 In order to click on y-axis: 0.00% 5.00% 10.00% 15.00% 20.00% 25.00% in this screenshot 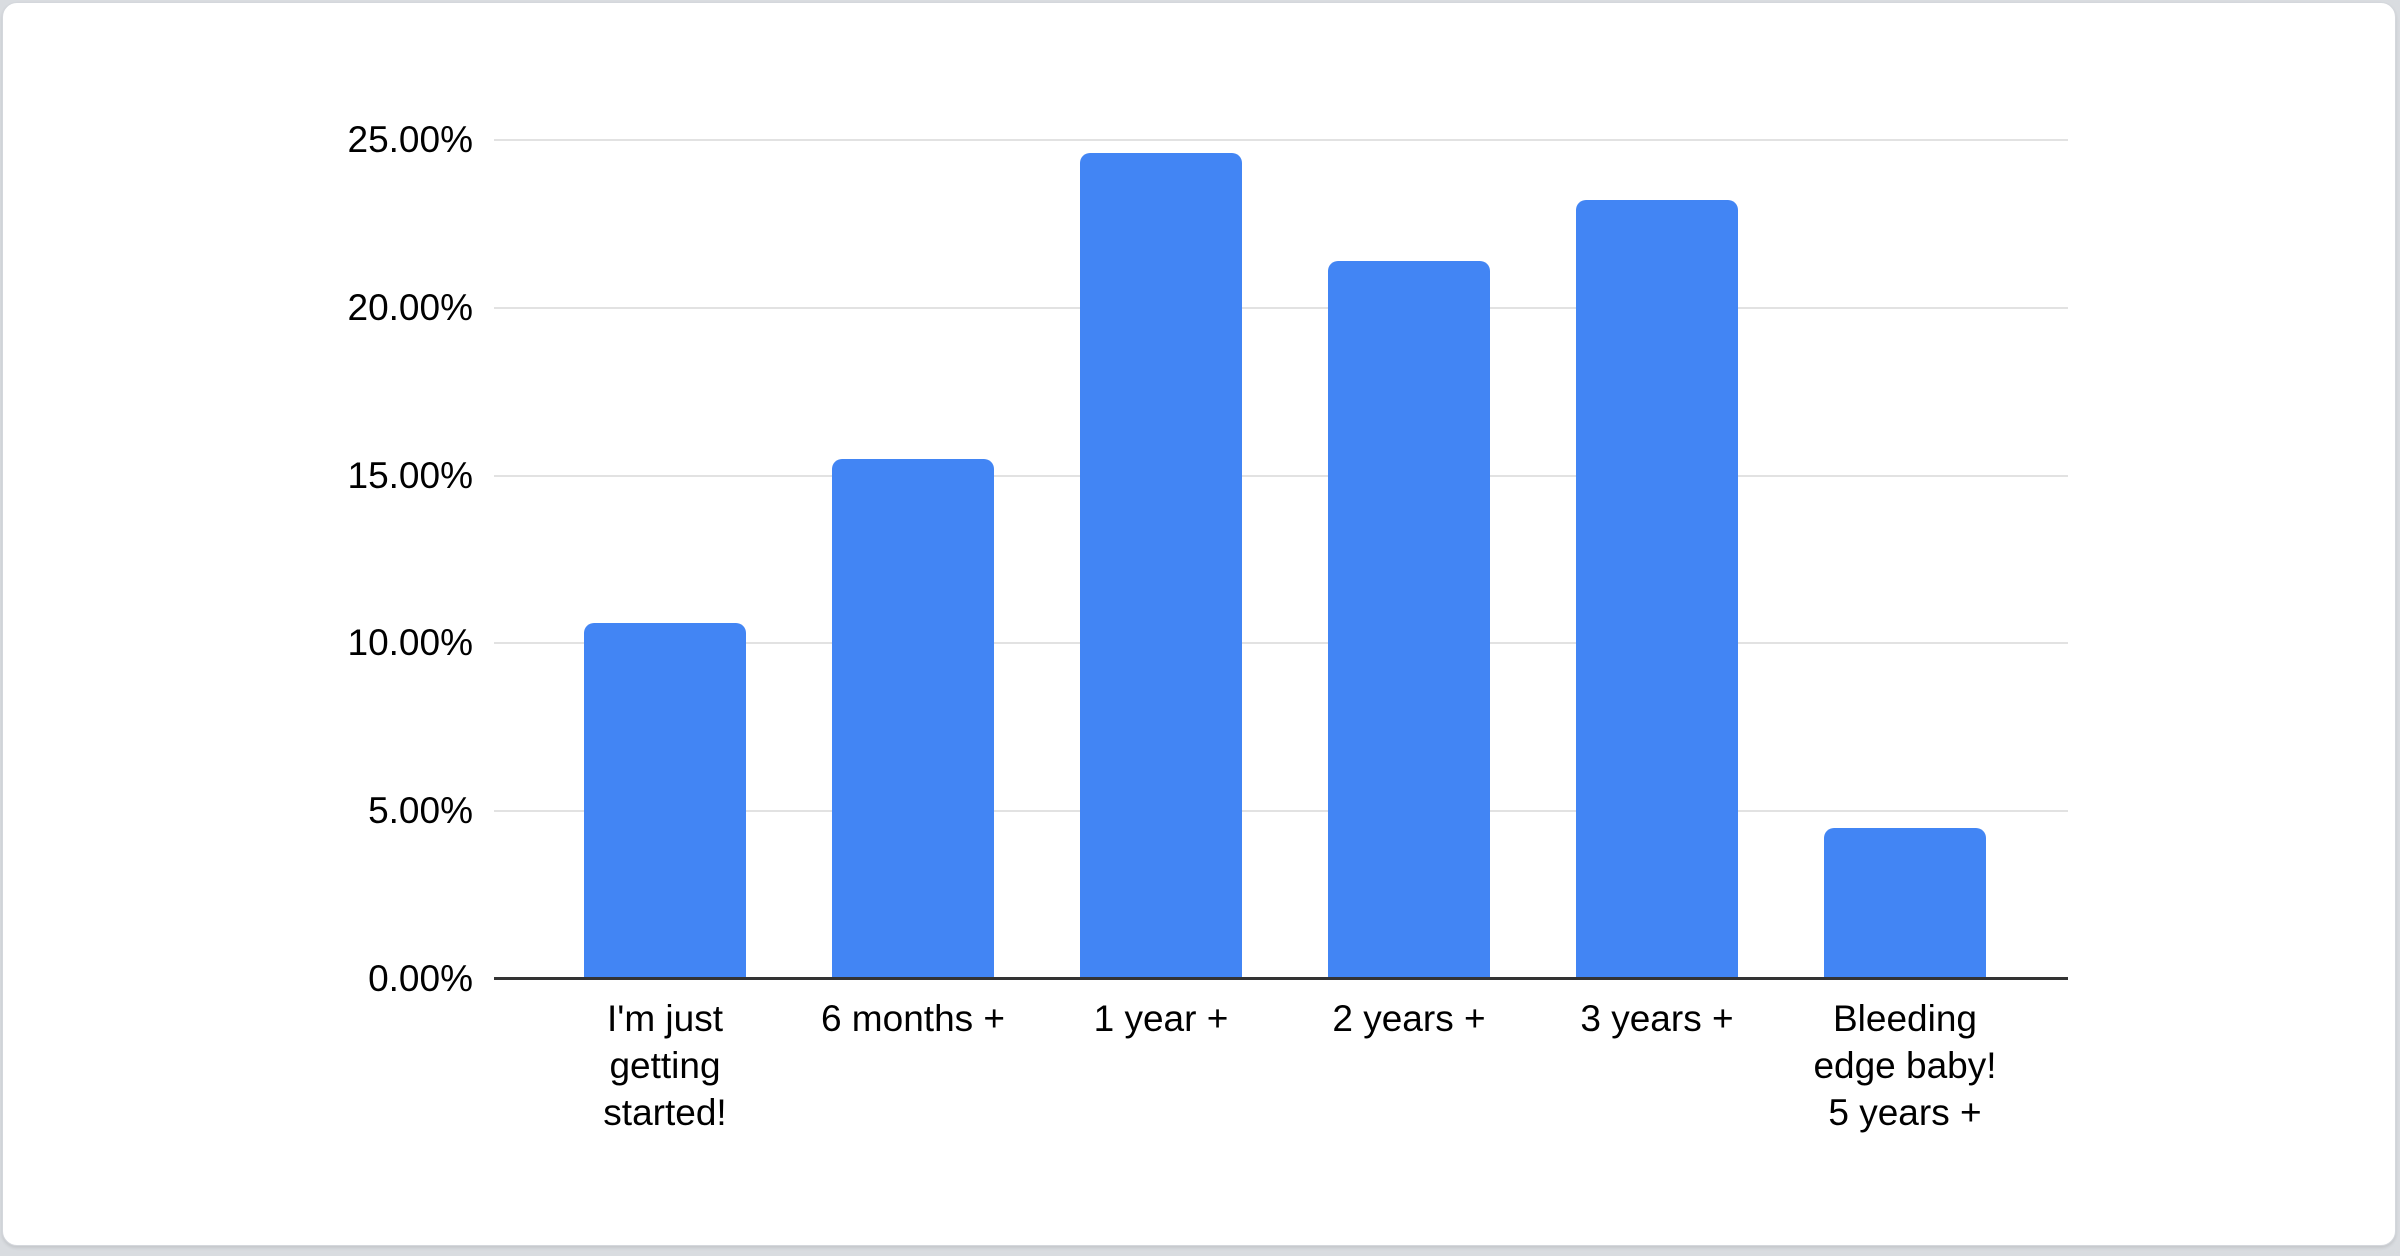, I will do `click(238, 559)`.